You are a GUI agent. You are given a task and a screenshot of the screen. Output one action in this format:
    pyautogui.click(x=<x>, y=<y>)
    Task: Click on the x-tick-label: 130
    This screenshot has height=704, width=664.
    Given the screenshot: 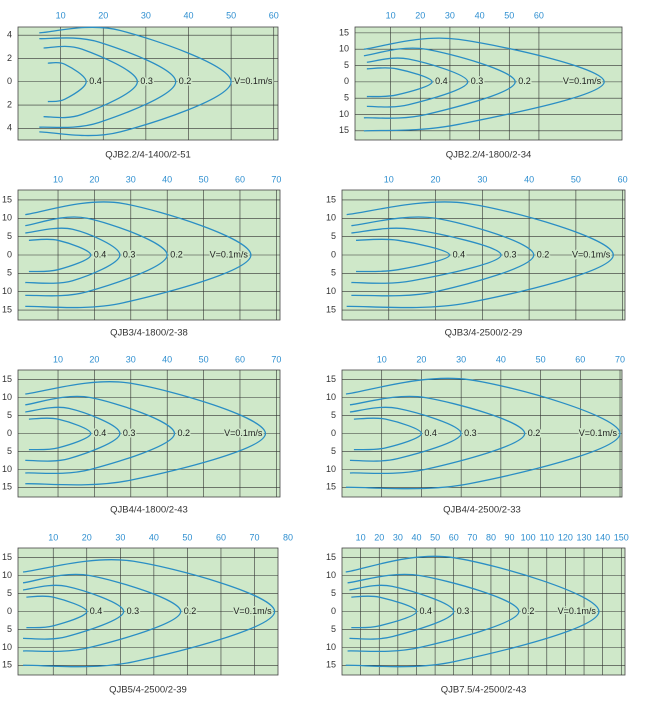 What is the action you would take?
    pyautogui.click(x=584, y=537)
    